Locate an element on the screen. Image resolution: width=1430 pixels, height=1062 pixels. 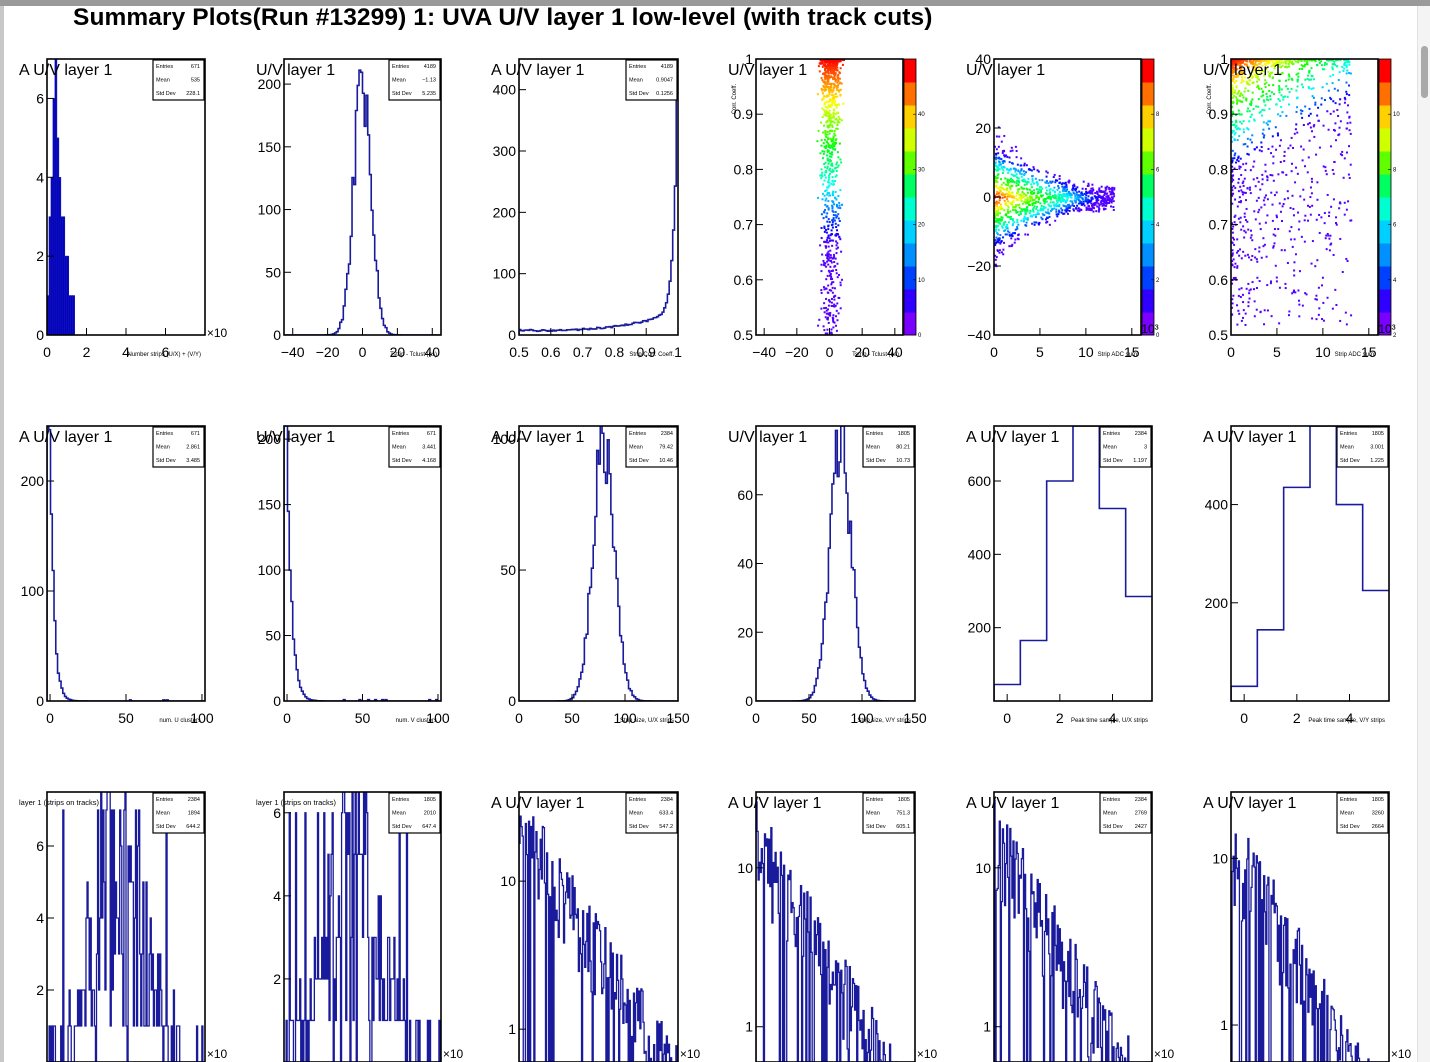
vertical-scrollbar is located at coordinates (1423, 534).